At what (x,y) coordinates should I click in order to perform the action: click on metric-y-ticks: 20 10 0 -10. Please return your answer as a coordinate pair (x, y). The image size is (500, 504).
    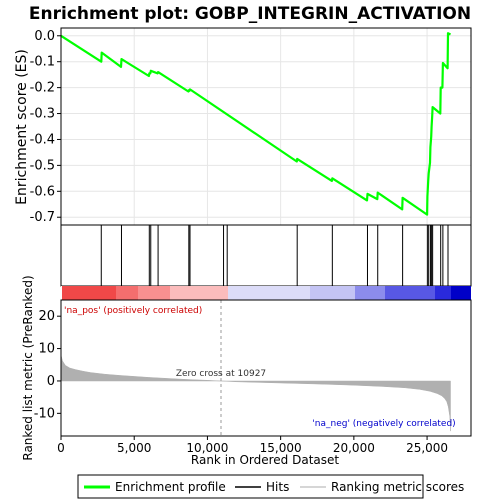
    Looking at the image, I should click on (47, 365).